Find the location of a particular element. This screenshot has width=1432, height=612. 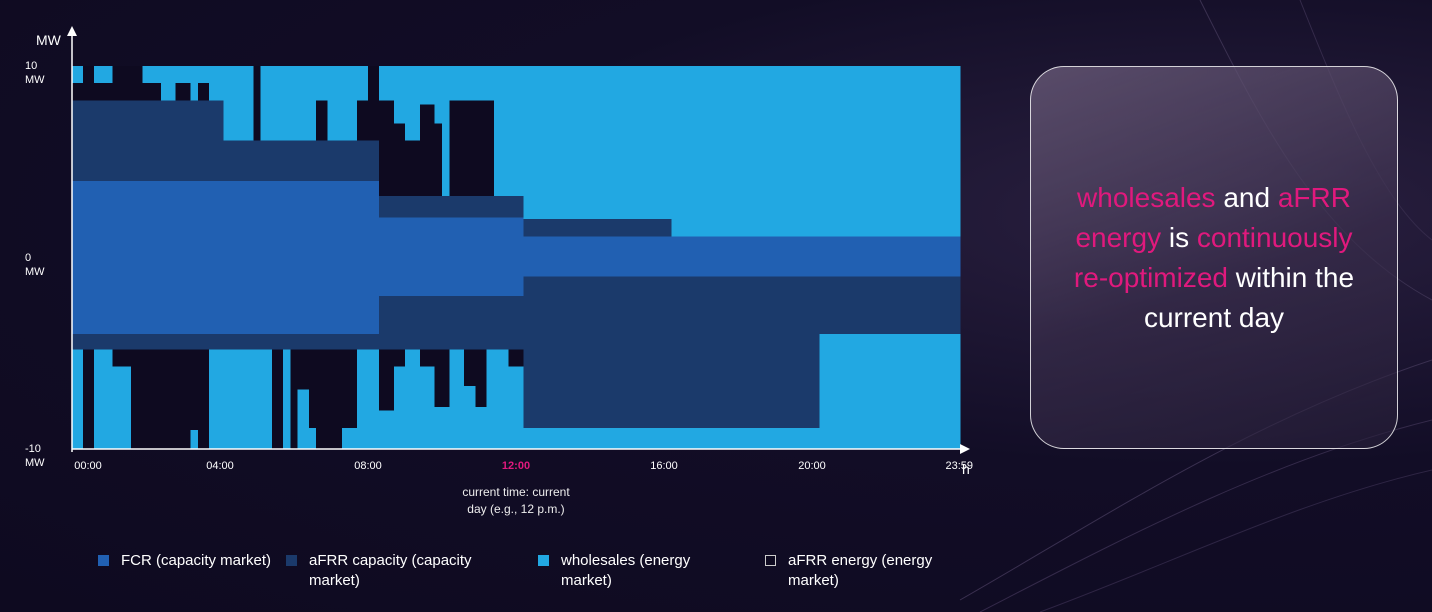

legend-swatch is located at coordinates (770, 560).